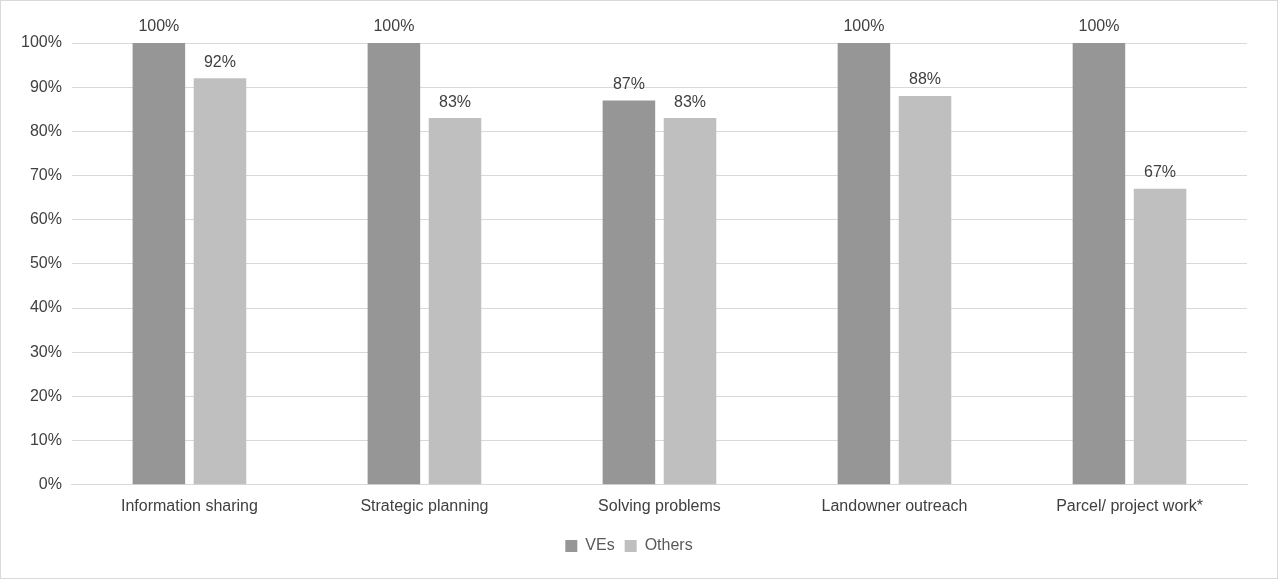  I want to click on y-tick-label: 40%, so click(45, 307).